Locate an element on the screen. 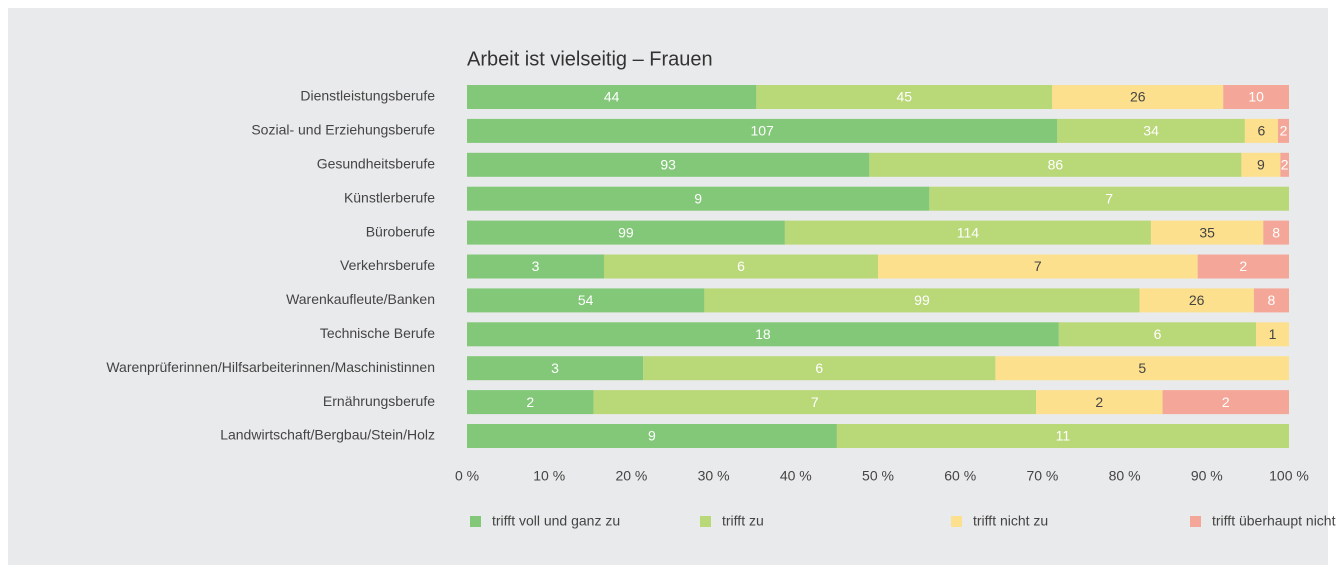 The height and width of the screenshot is (572, 1336). data-label: 18 is located at coordinates (763, 334).